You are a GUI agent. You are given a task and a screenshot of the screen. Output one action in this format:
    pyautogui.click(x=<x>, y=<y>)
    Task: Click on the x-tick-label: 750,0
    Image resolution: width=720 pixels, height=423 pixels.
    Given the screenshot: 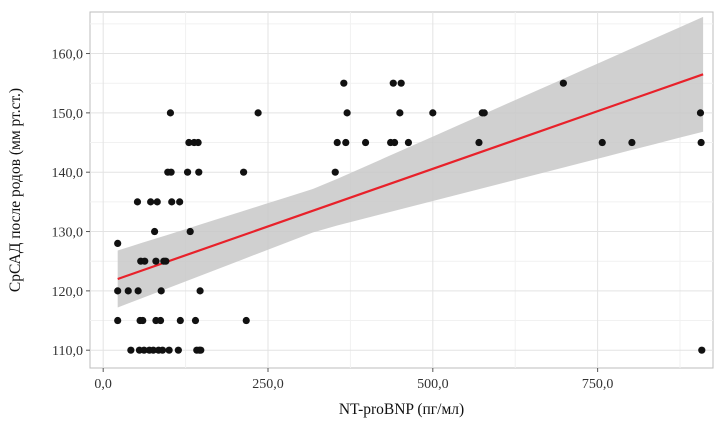 What is the action you would take?
    pyautogui.click(x=598, y=384)
    